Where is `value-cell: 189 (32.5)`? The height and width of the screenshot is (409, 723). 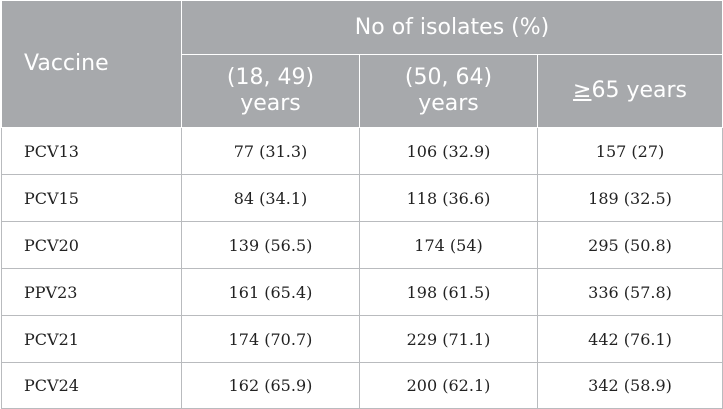
value-cell: 189 (32.5) is located at coordinates (629, 198).